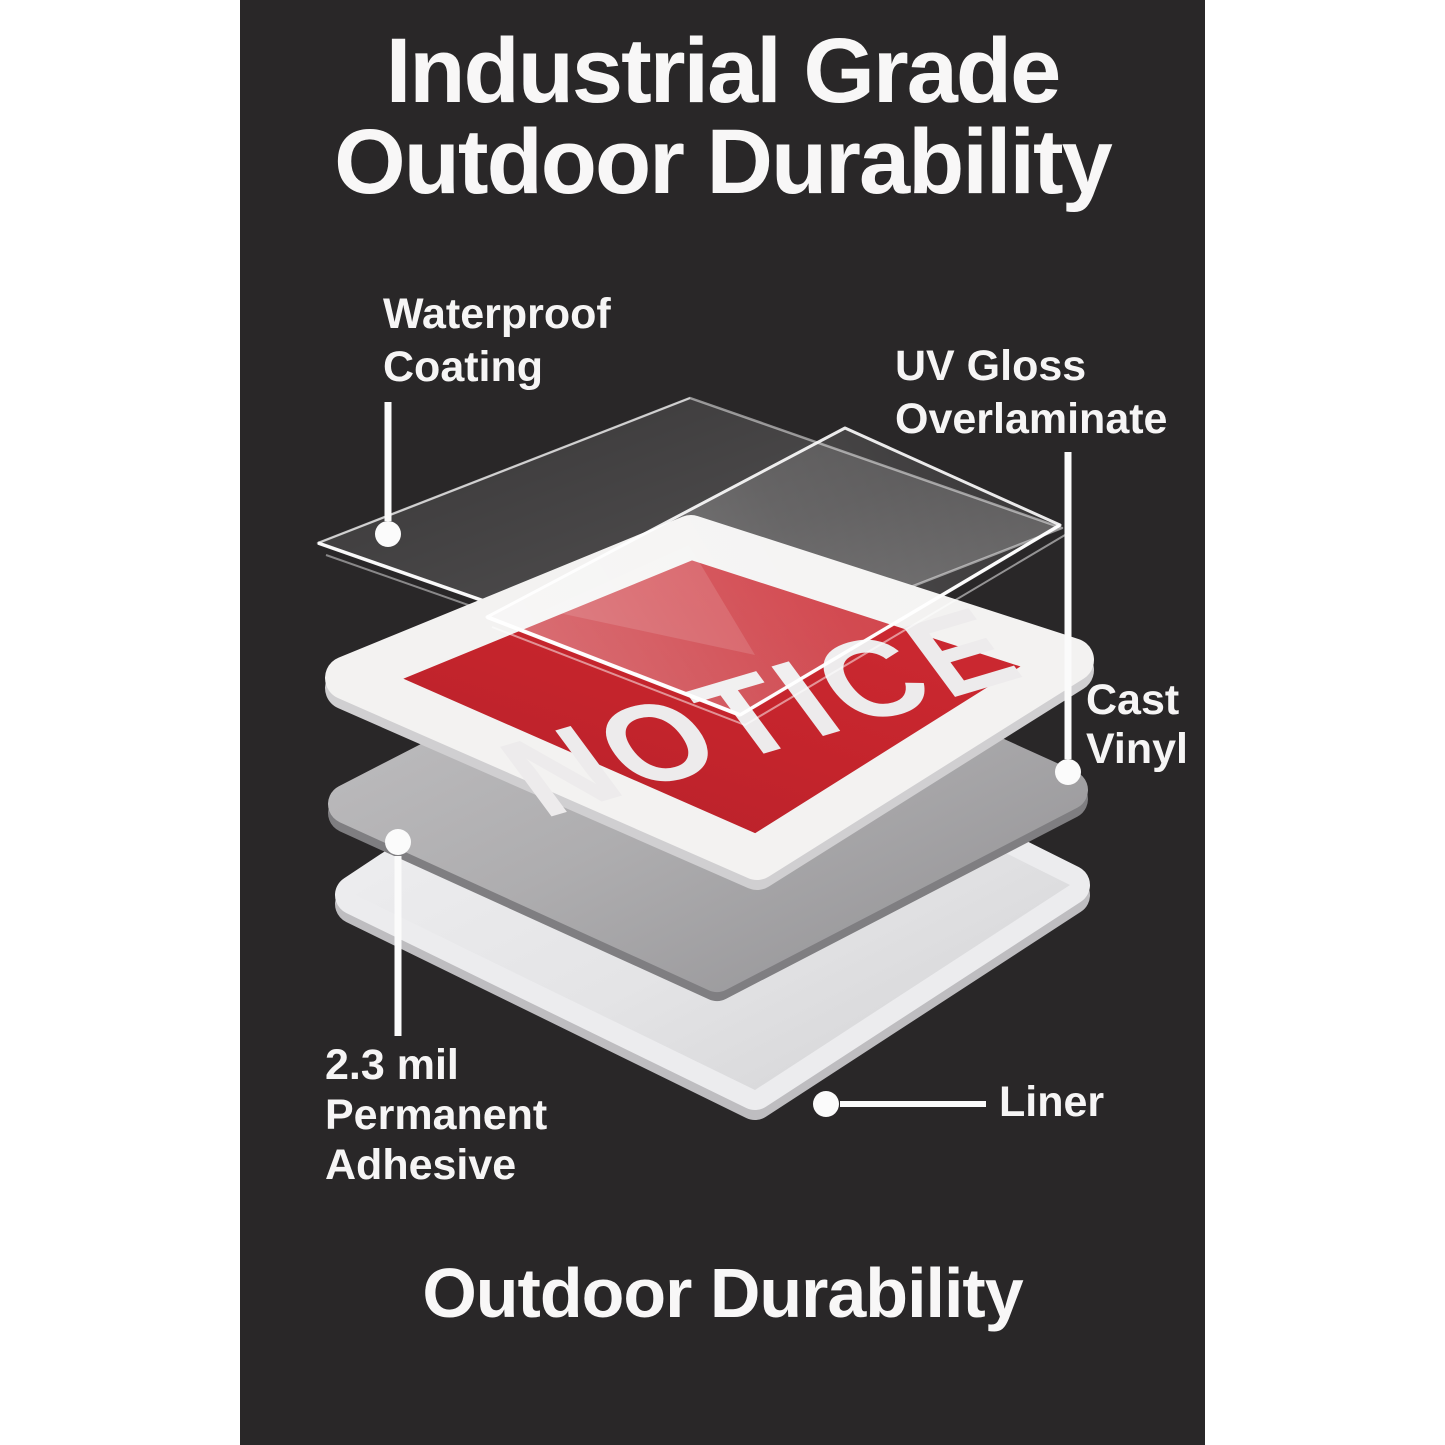 Image resolution: width=1445 pixels, height=1445 pixels. Describe the element at coordinates (991, 366) in the screenshot. I see `uv-gloss-label-line-1: UV Gloss` at that location.